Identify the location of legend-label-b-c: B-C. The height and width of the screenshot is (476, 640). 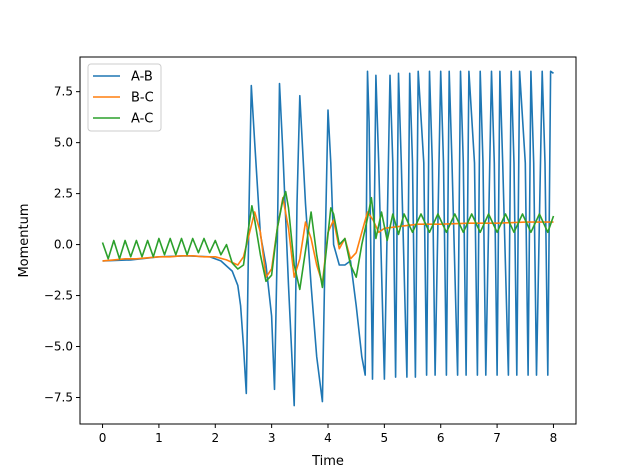
(142, 98).